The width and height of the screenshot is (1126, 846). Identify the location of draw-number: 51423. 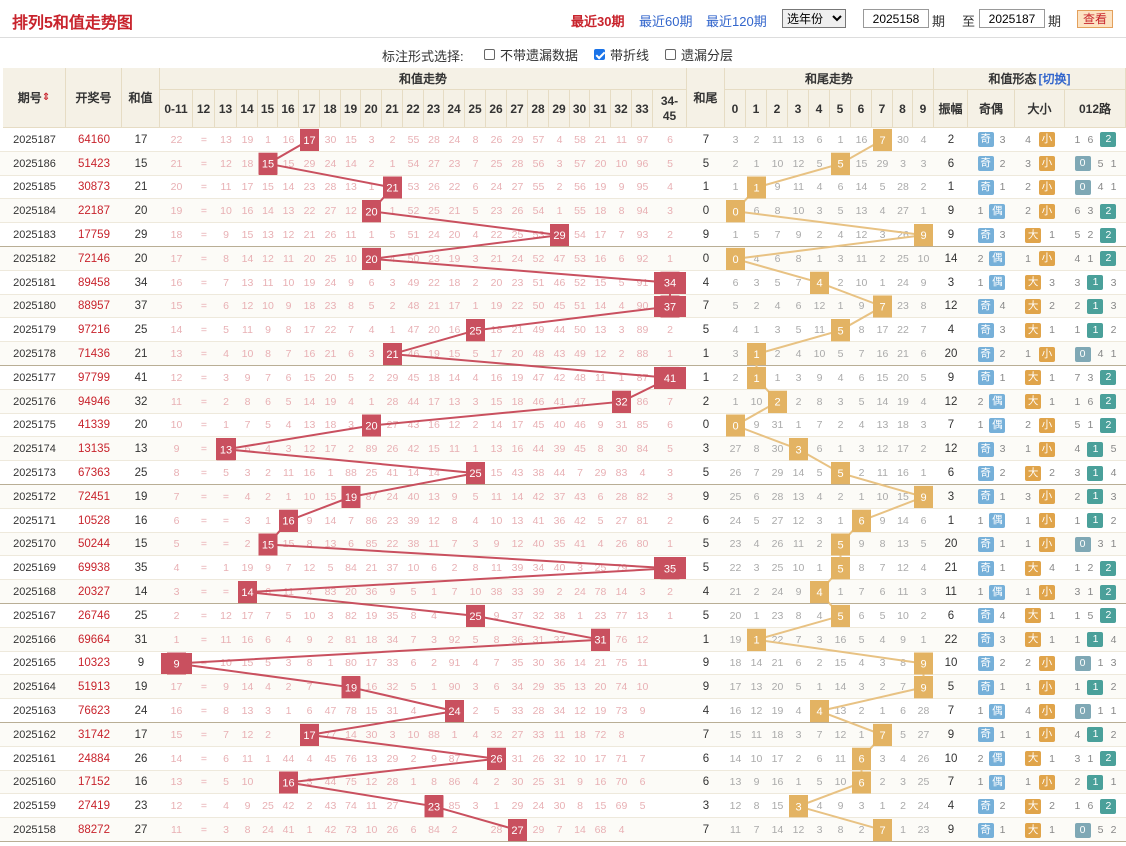
(94, 163).